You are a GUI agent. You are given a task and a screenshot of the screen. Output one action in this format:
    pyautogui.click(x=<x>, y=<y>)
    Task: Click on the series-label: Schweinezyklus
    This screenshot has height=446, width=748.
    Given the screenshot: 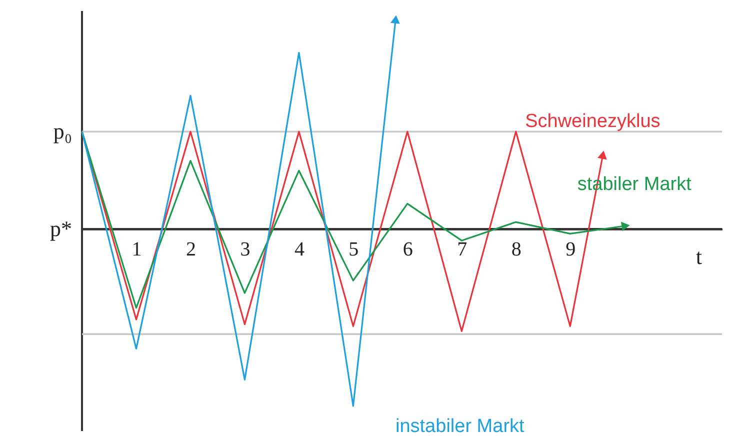 What is the action you would take?
    pyautogui.click(x=592, y=121)
    